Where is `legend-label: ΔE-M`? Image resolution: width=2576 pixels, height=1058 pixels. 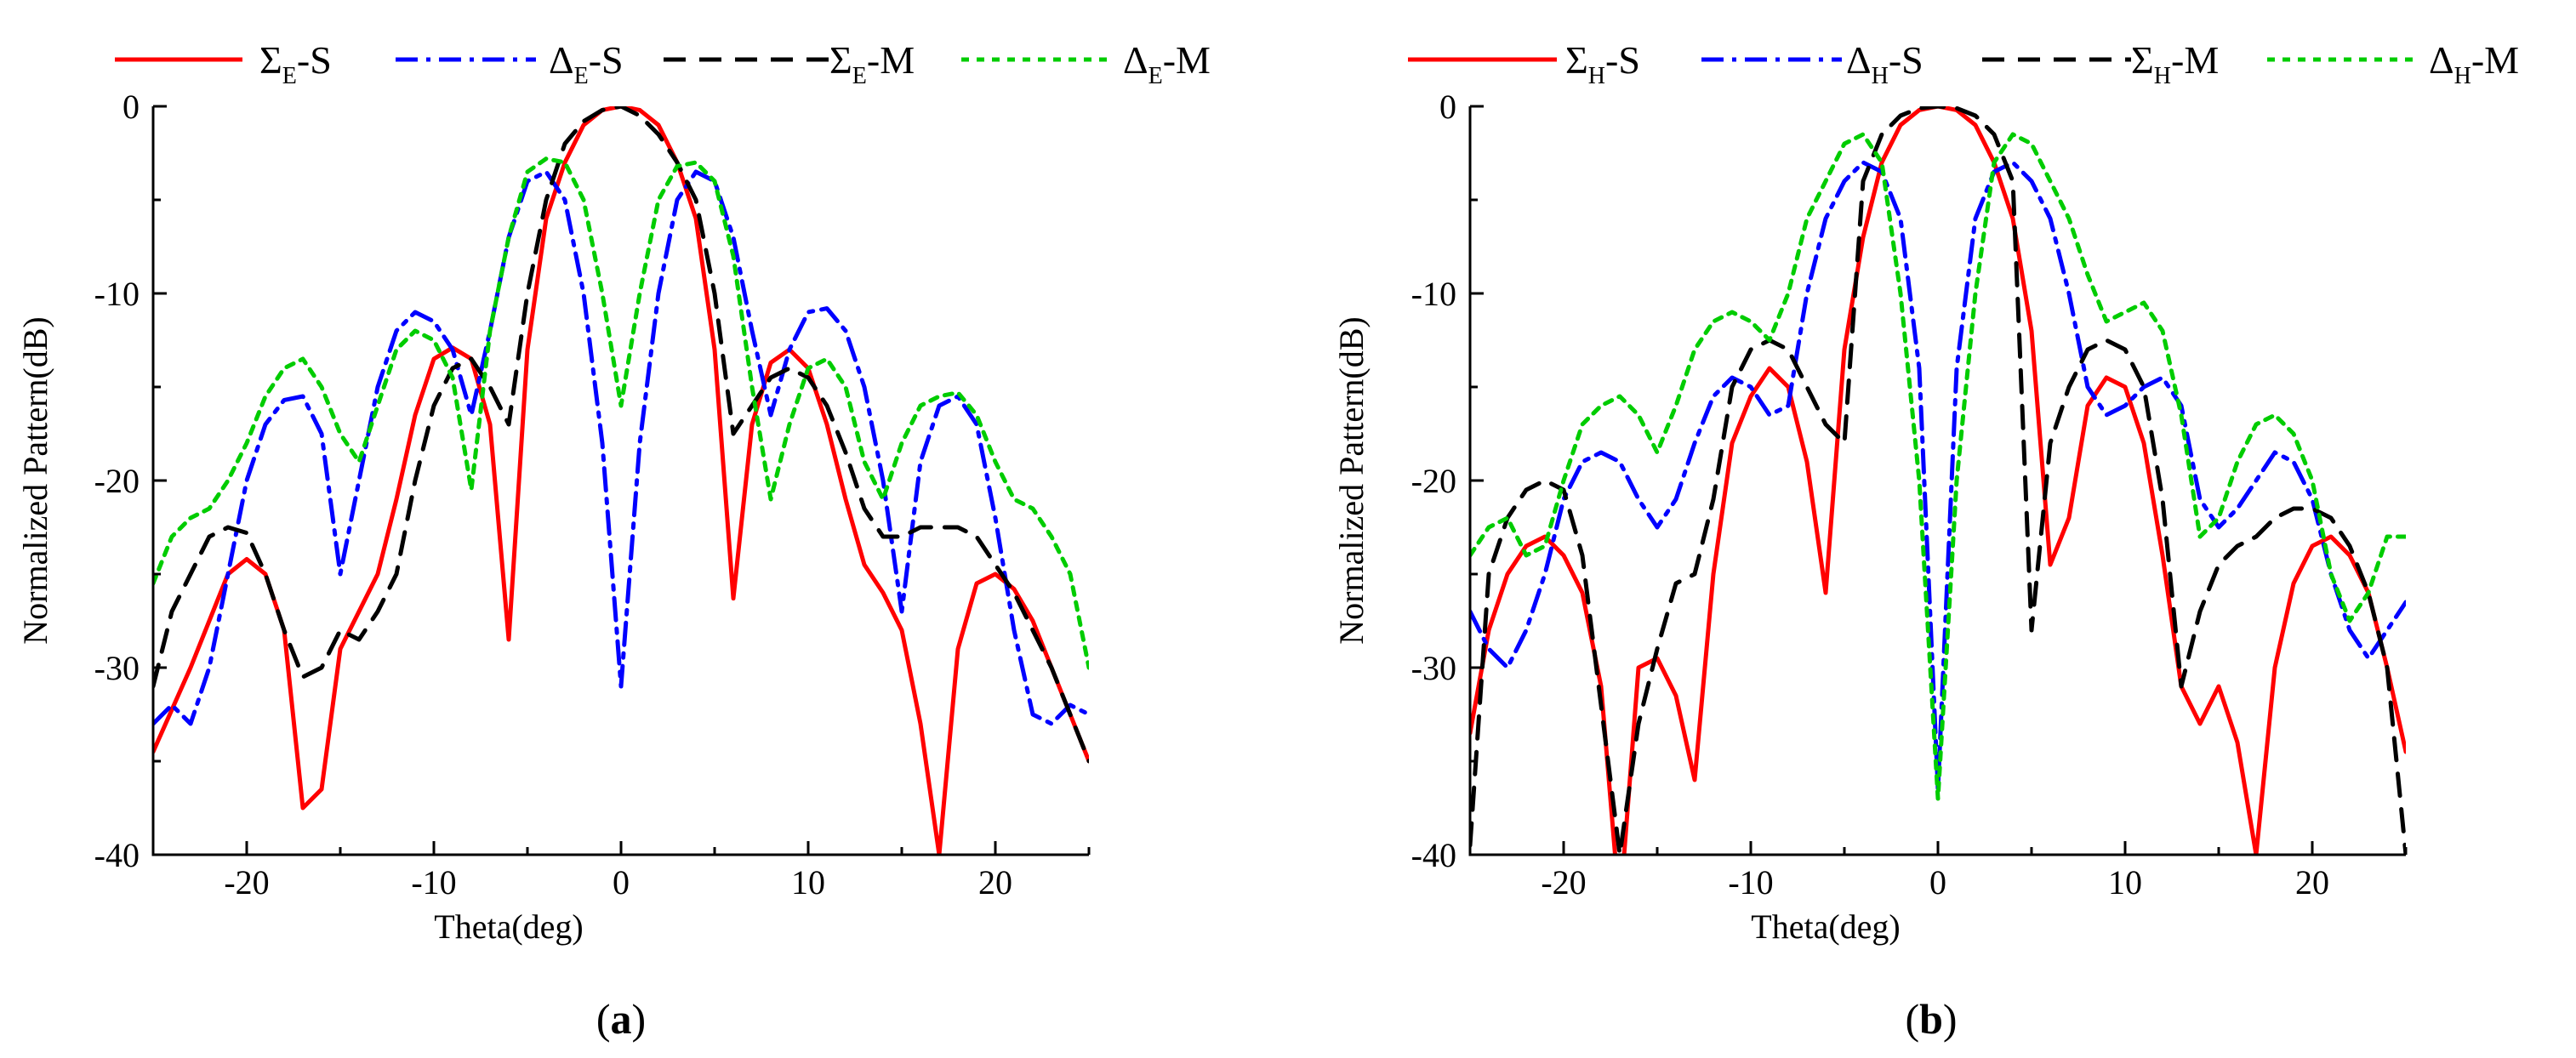
legend-label: ΔE-M is located at coordinates (1167, 63).